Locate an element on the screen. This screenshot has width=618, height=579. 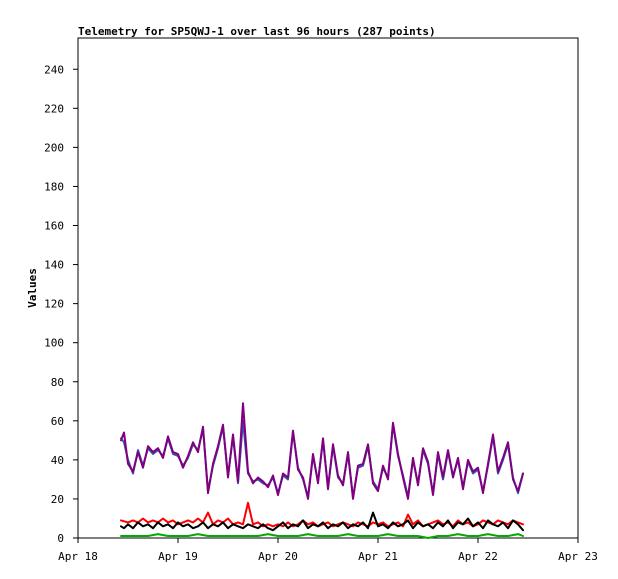
y-tick-label: 20 is located at coordinates (57, 499).